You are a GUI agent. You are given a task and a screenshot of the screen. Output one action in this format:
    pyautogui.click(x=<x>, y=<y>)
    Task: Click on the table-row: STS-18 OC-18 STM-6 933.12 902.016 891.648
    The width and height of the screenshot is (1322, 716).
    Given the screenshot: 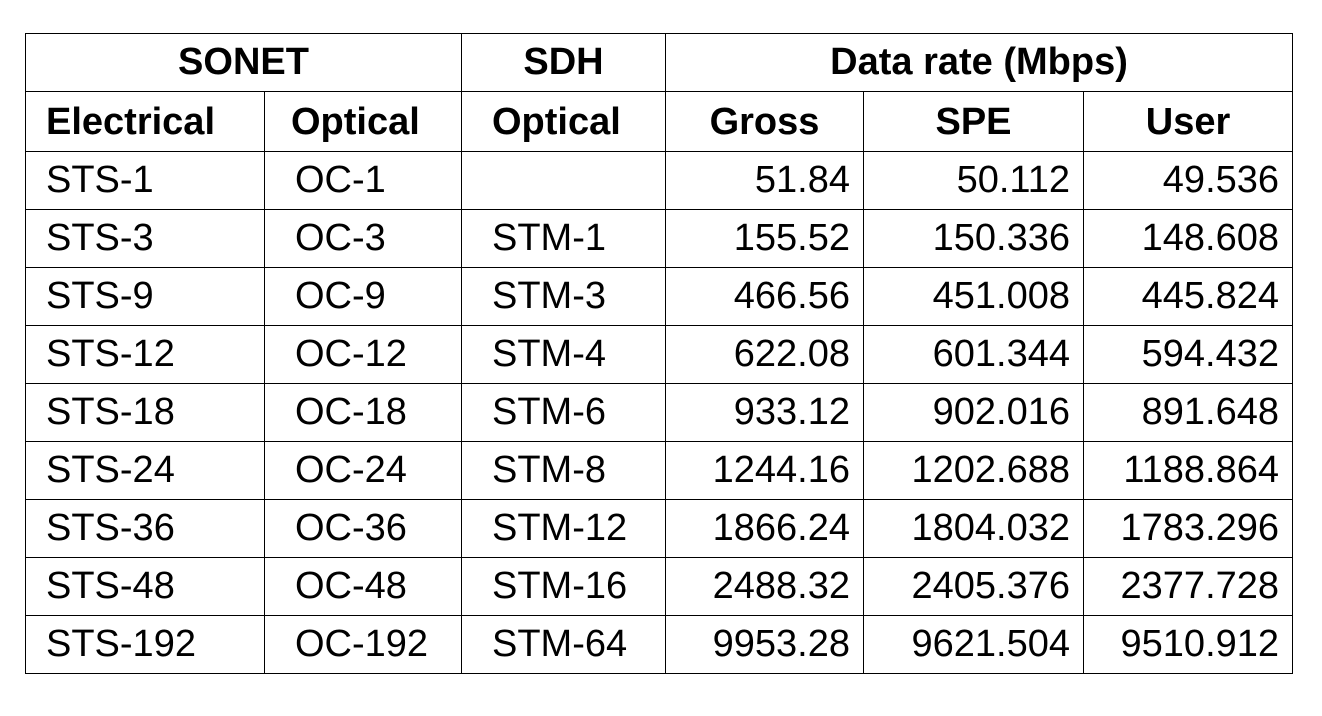 What is the action you would take?
    pyautogui.click(x=659, y=412)
    